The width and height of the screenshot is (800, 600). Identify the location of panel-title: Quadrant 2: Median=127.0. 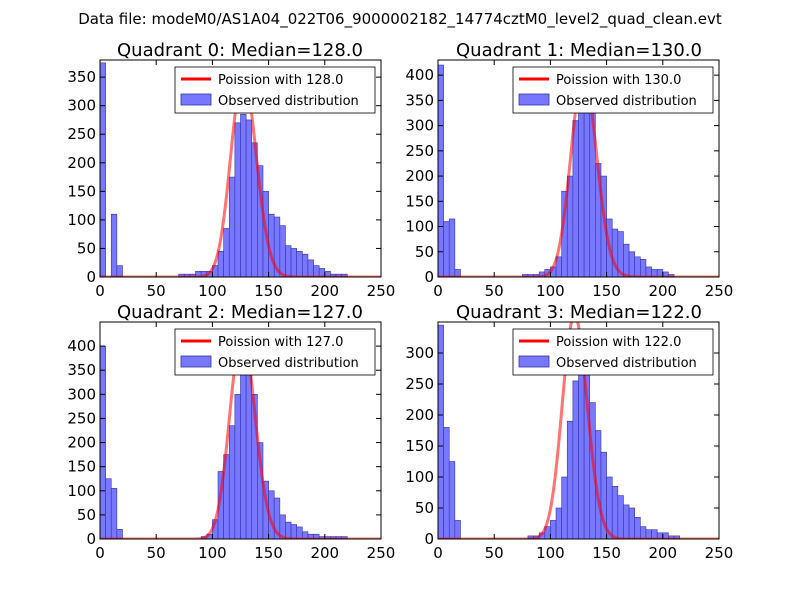
(240, 312).